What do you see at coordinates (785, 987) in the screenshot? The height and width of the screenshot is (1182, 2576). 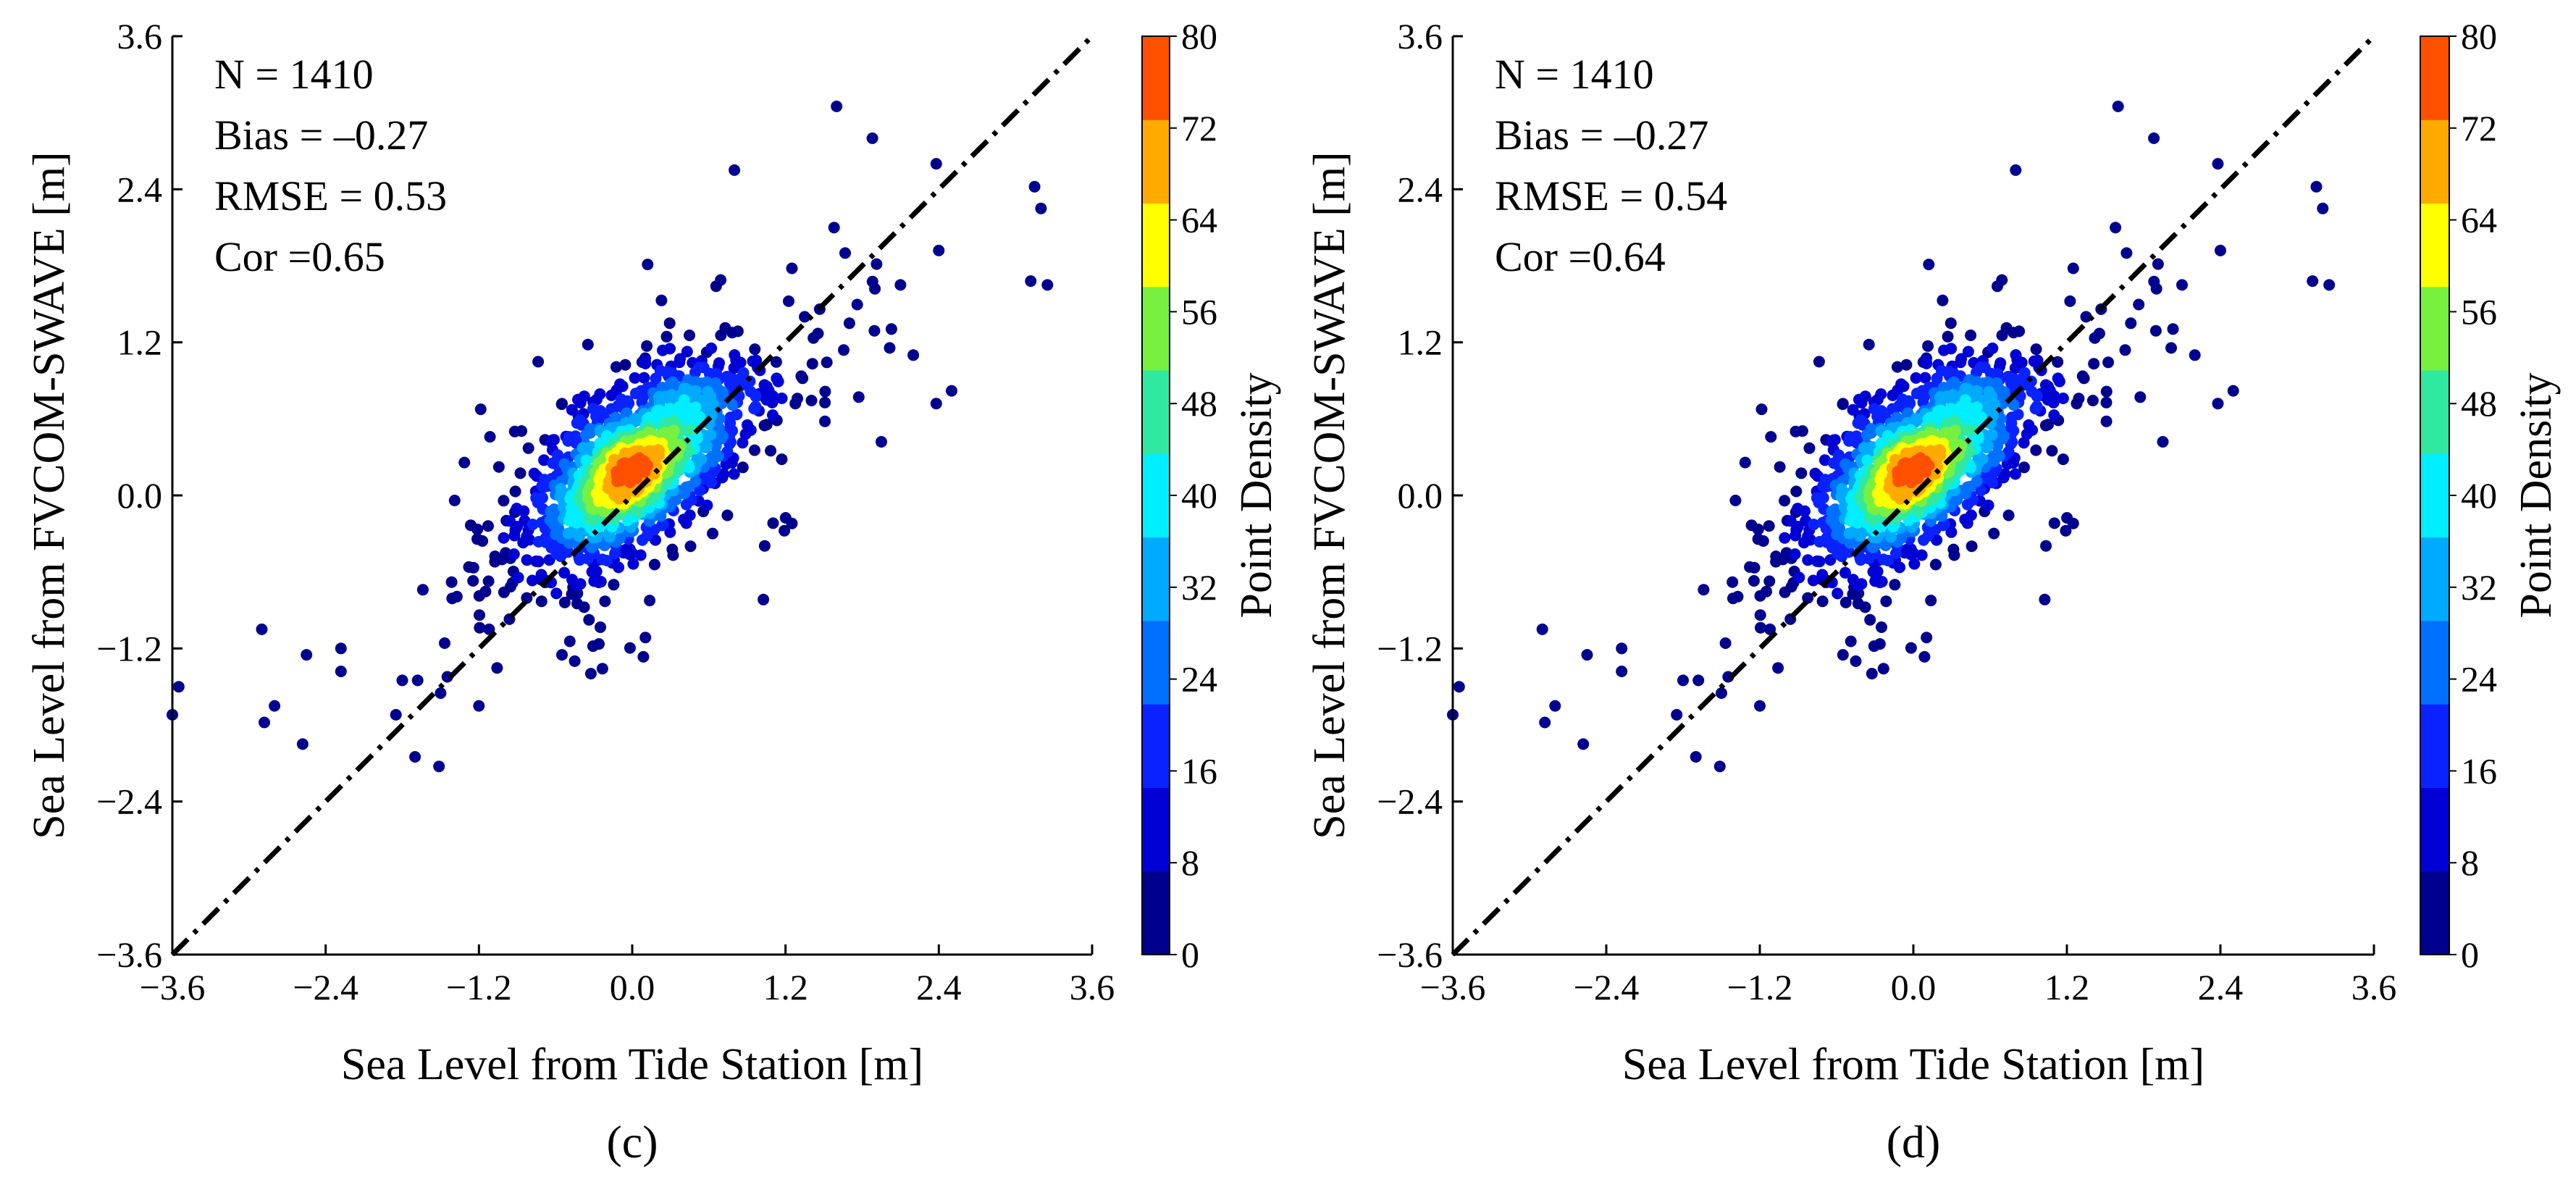 I see `x-tick-label: 1.2` at bounding box center [785, 987].